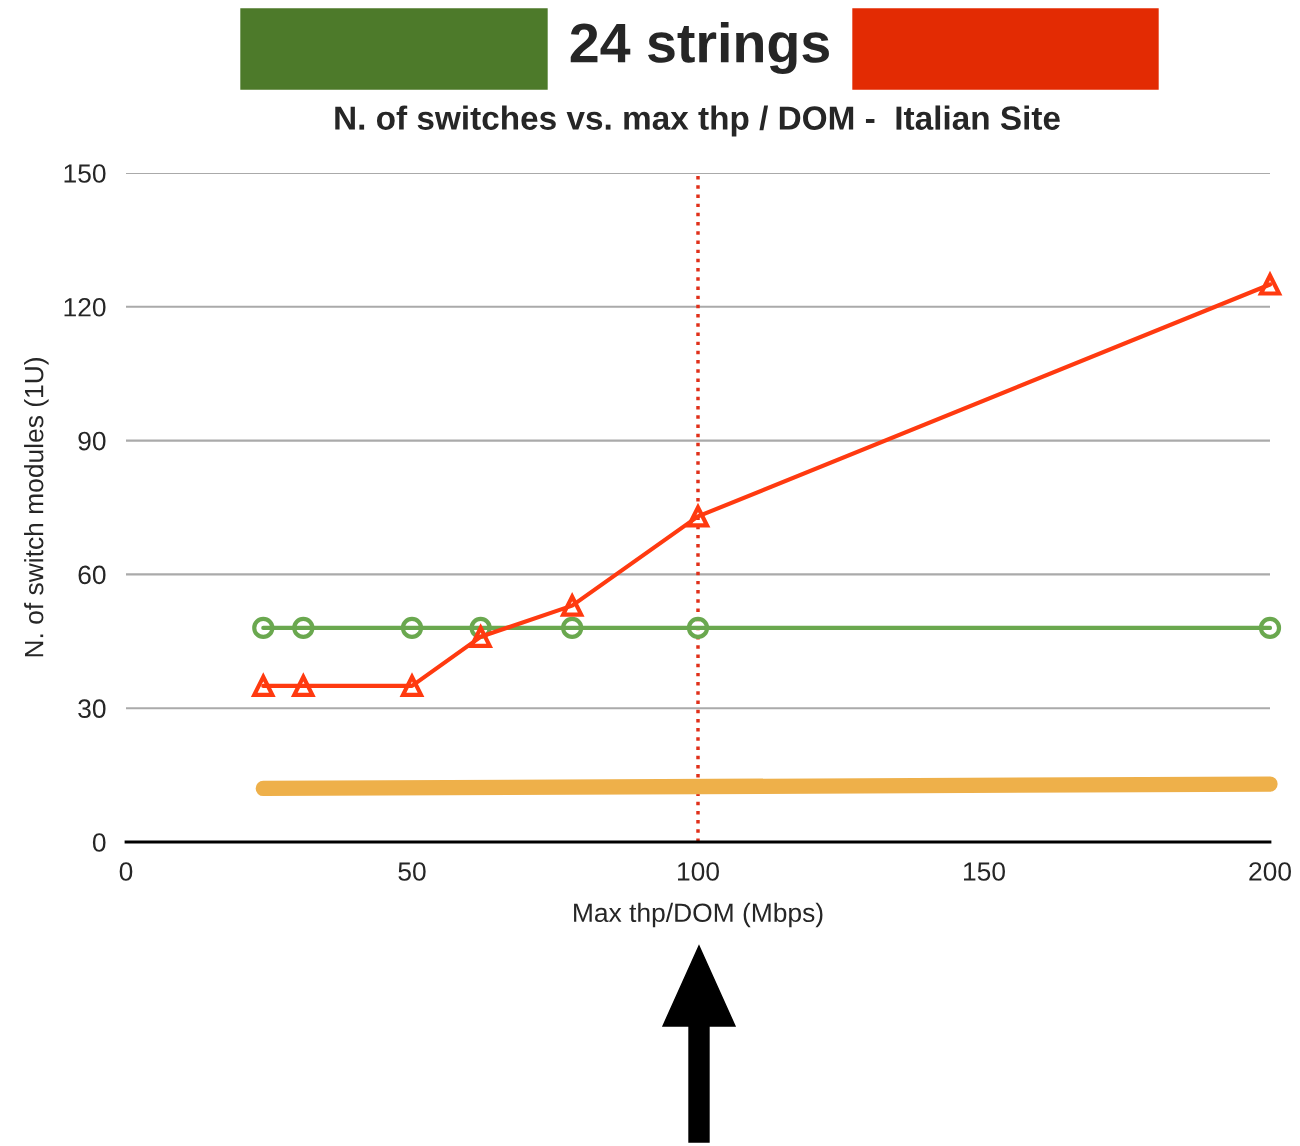  What do you see at coordinates (36, 507) in the screenshot?
I see `y-axis-title: N. of switch modules (1U)` at bounding box center [36, 507].